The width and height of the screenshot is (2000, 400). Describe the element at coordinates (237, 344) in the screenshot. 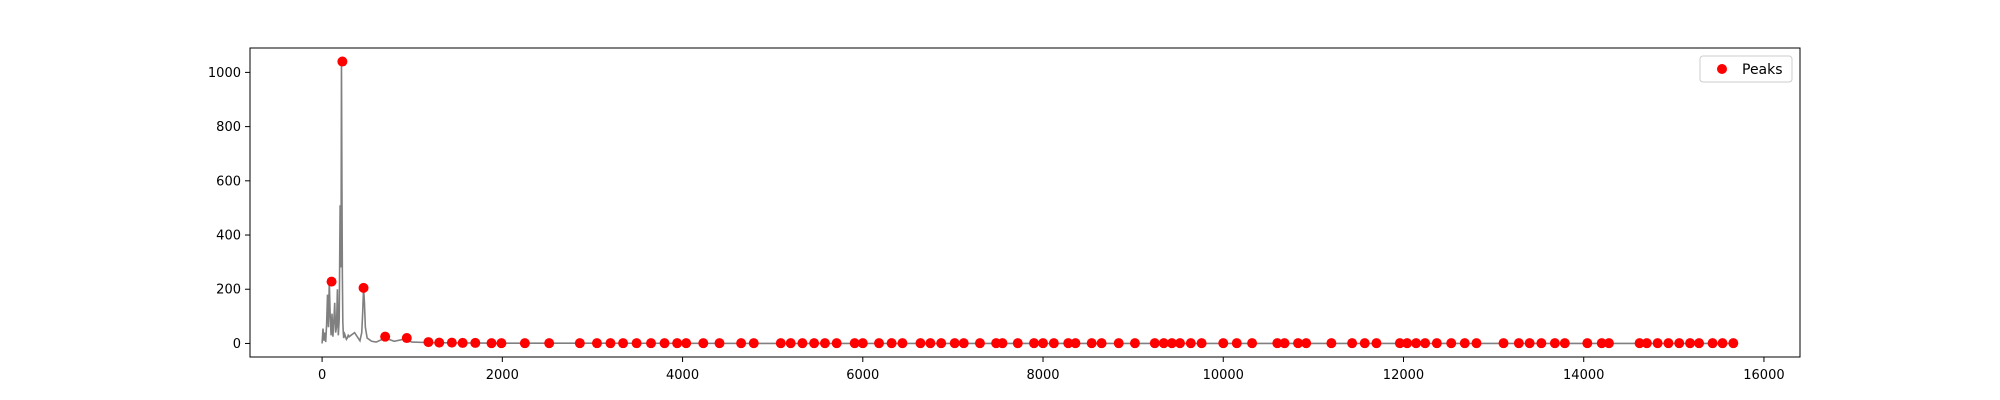

I see `y-tick-label: 0` at that location.